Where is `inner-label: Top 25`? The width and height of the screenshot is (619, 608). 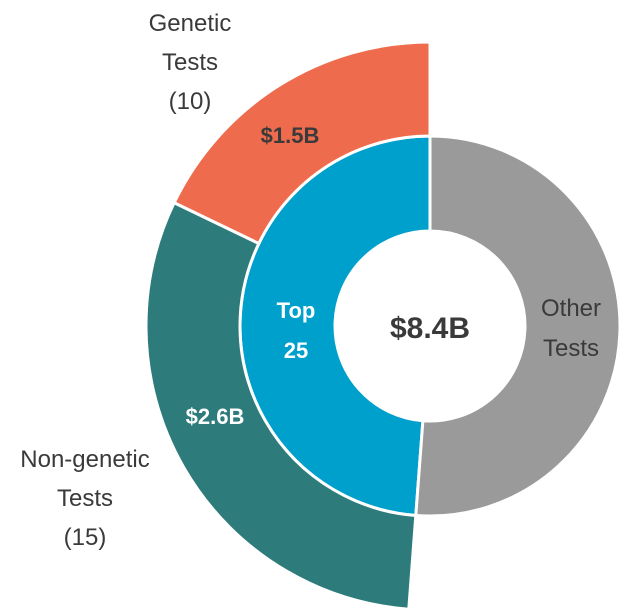
inner-label: Top 25 is located at coordinates (296, 330).